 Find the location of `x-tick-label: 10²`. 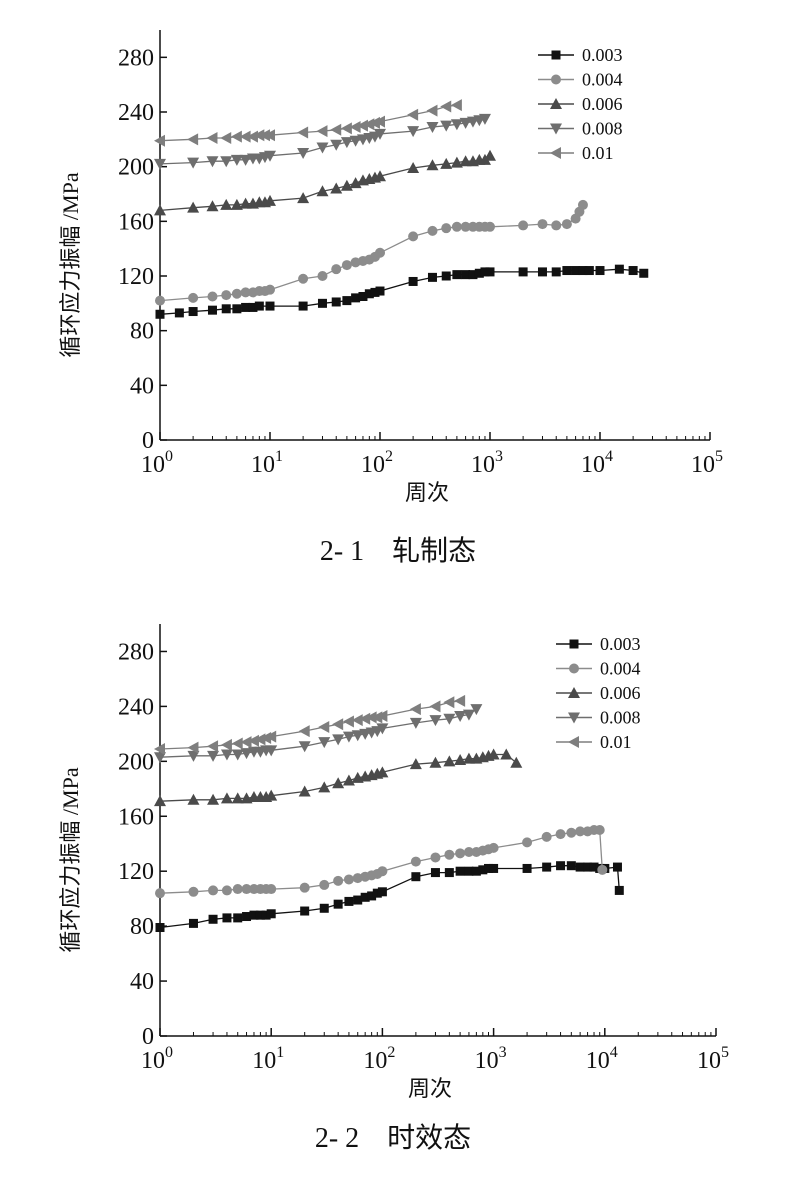

x-tick-label: 10² is located at coordinates (377, 463).